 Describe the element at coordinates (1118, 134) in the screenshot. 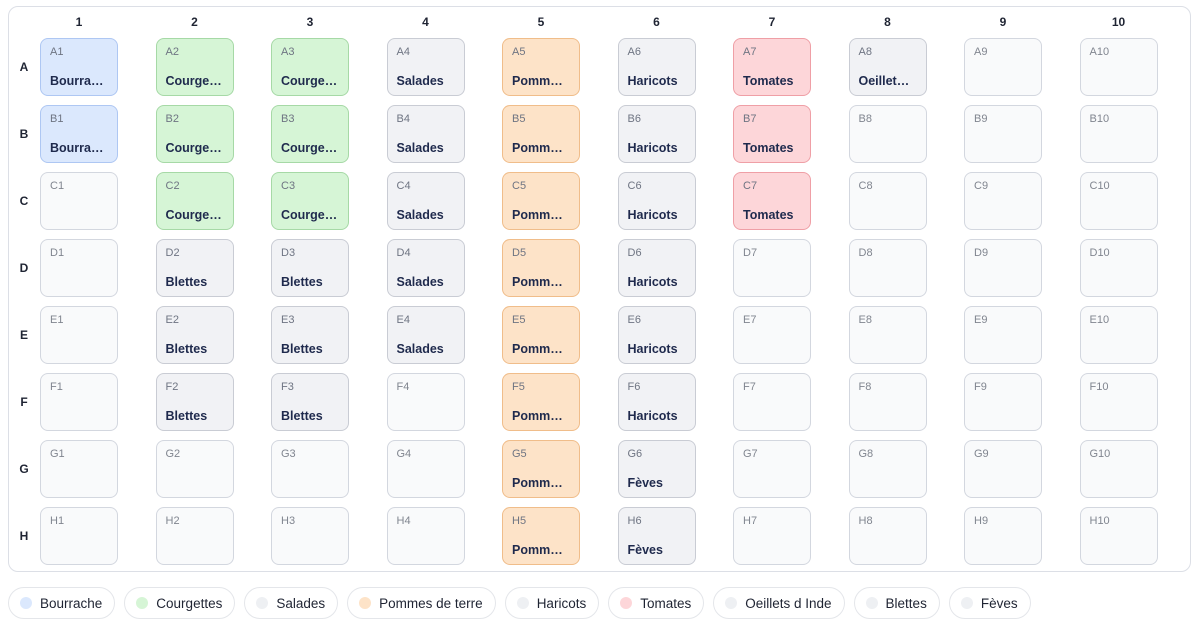

I see `plot-b10: B10` at that location.